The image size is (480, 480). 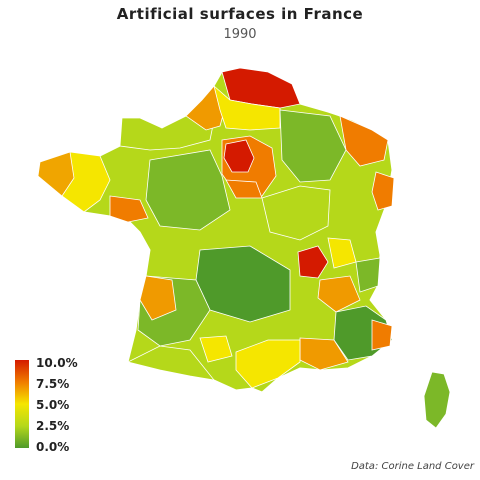 What do you see at coordinates (239, 156) in the screenshot?
I see `region-paris` at bounding box center [239, 156].